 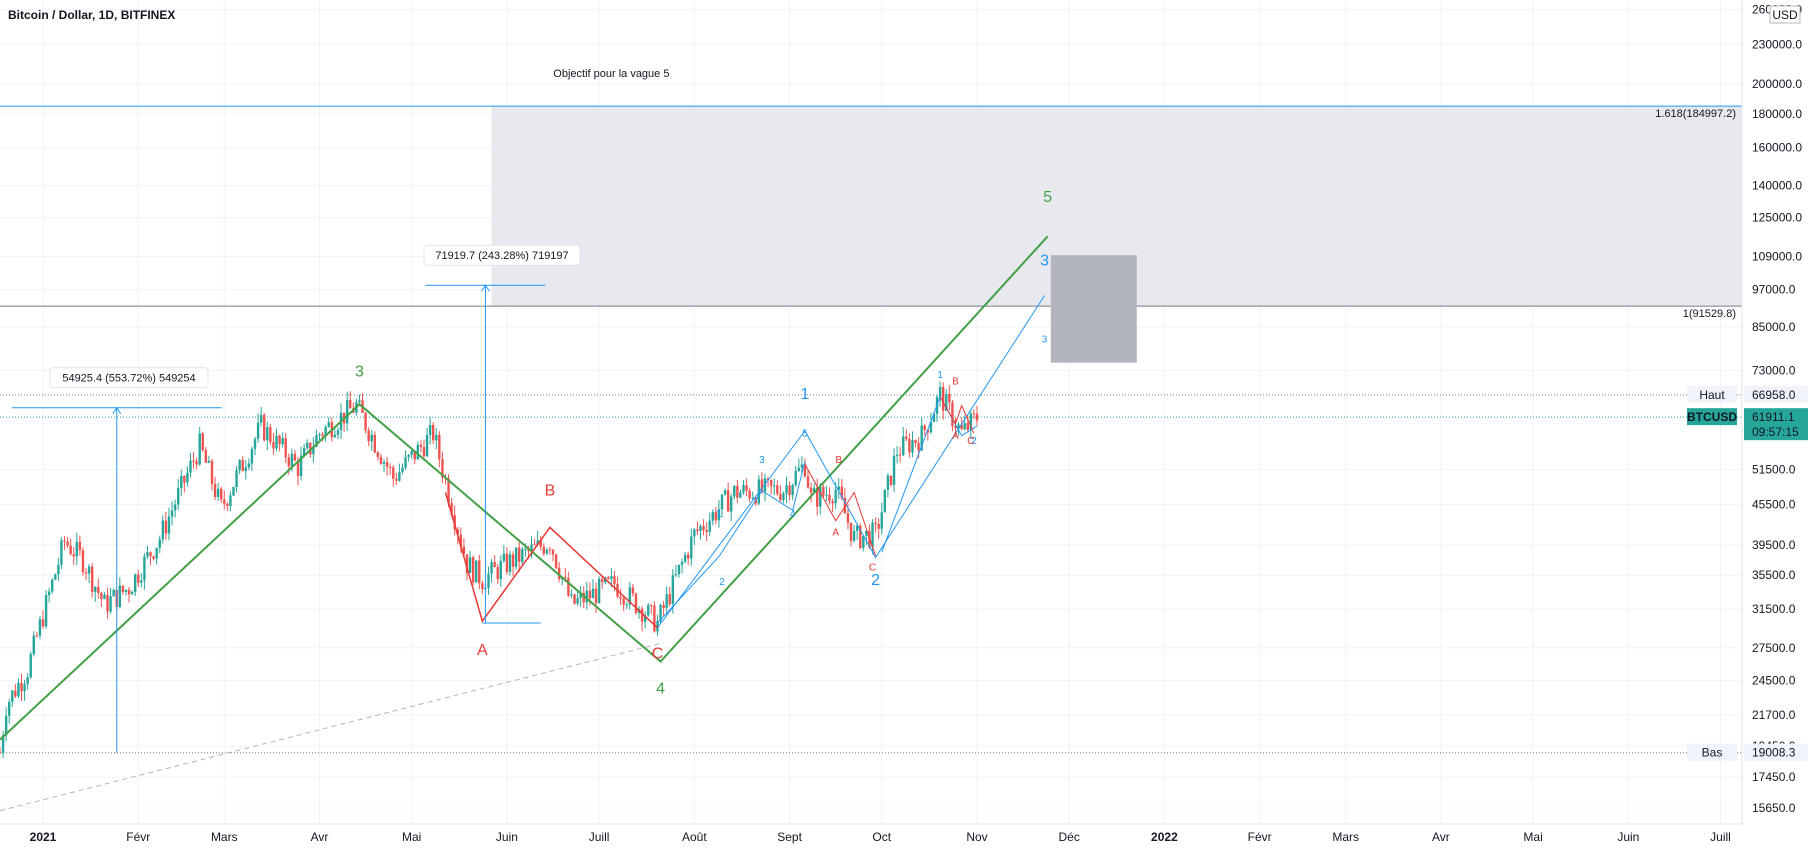 What do you see at coordinates (224, 837) in the screenshot?
I see `time-tick: Mars` at bounding box center [224, 837].